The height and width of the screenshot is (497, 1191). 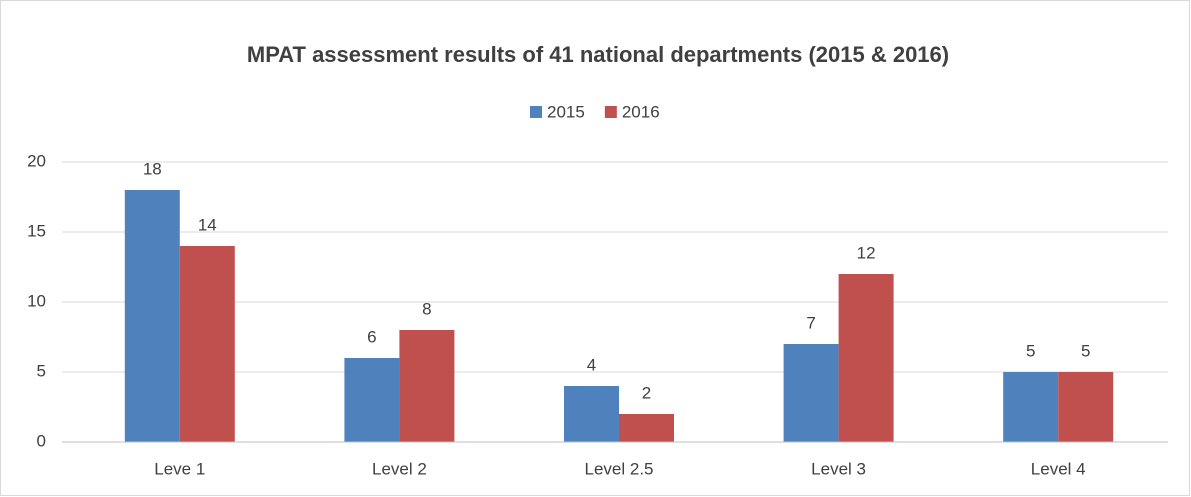 What do you see at coordinates (646, 392) in the screenshot?
I see `data-label: 2` at bounding box center [646, 392].